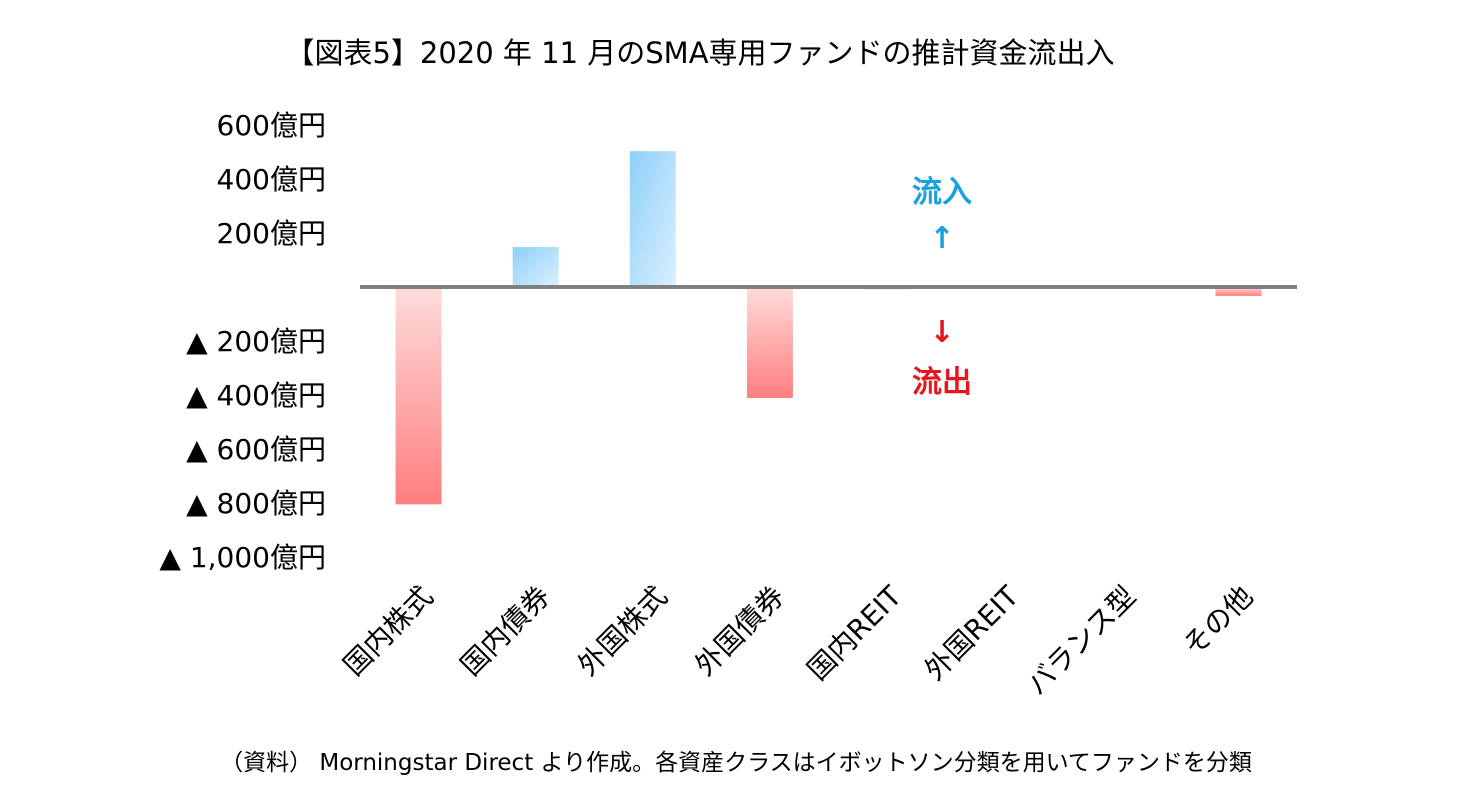 The height and width of the screenshot is (800, 1481). What do you see at coordinates (505, 631) in the screenshot?
I see `category-label: 国内債券` at bounding box center [505, 631].